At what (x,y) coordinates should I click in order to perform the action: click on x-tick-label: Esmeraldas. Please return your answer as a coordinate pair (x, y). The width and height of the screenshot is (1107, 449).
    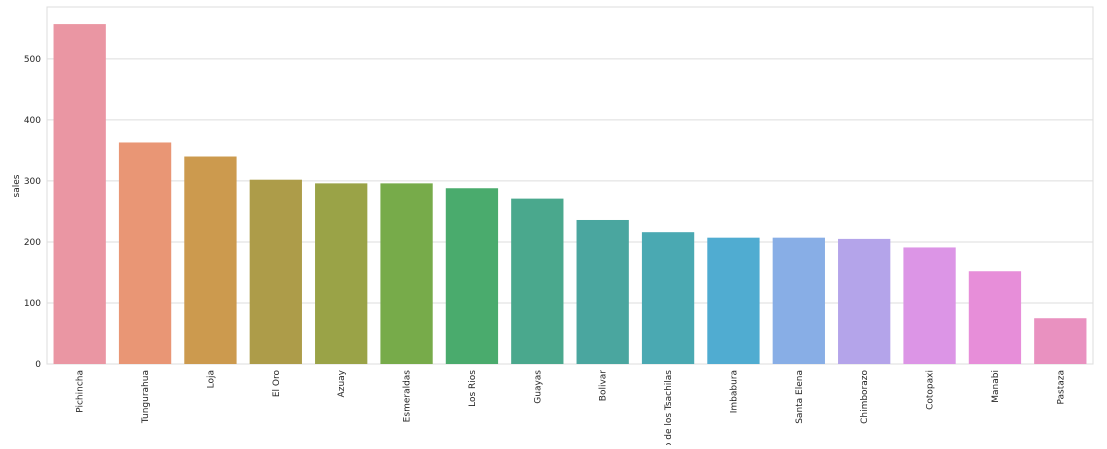
    Looking at the image, I should click on (408, 396).